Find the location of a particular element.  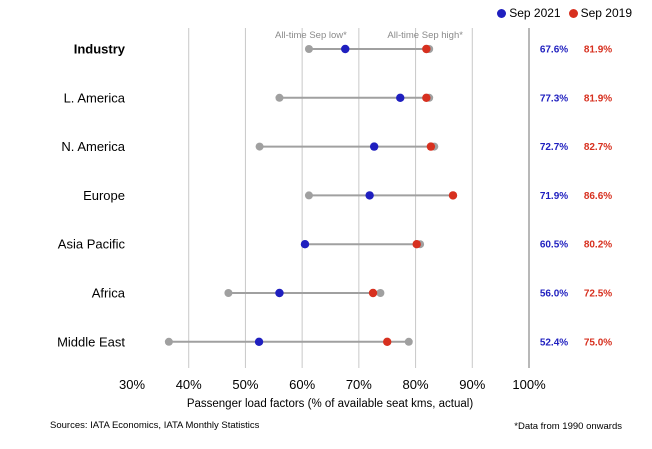

data-label-sep-2019-africa: 72.5% is located at coordinates (598, 294).